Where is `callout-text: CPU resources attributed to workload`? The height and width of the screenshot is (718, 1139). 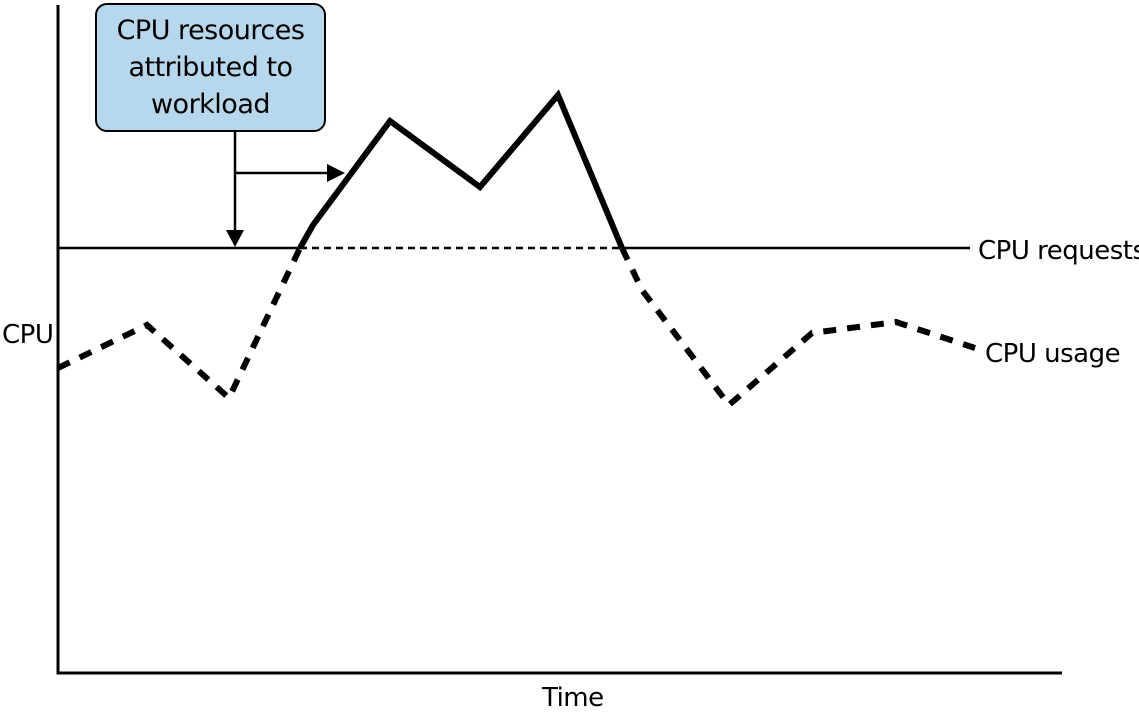 callout-text: CPU resources attributed to workload is located at coordinates (210, 67).